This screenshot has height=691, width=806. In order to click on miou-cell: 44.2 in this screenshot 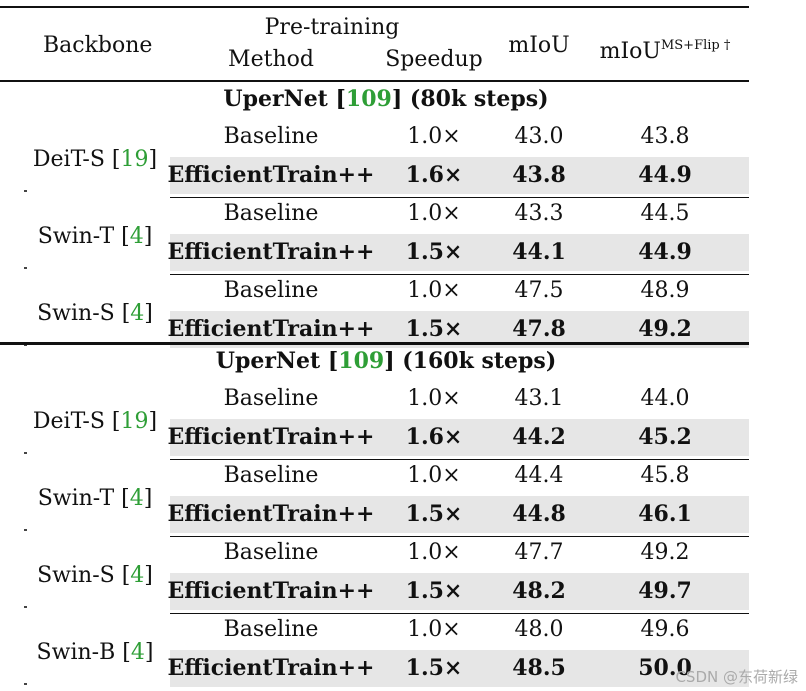, I will do `click(539, 437)`.